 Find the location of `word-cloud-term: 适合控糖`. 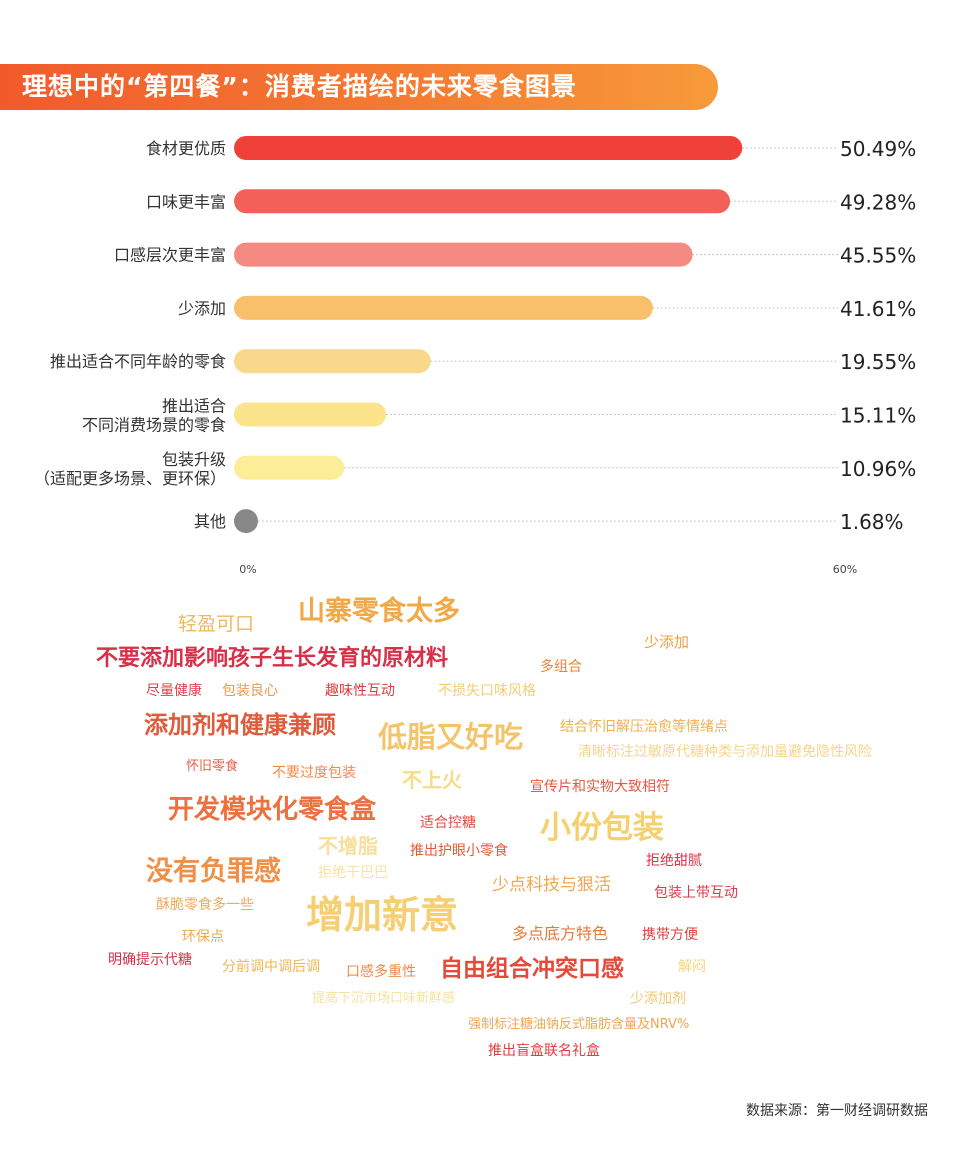

word-cloud-term: 适合控糖 is located at coordinates (448, 823).